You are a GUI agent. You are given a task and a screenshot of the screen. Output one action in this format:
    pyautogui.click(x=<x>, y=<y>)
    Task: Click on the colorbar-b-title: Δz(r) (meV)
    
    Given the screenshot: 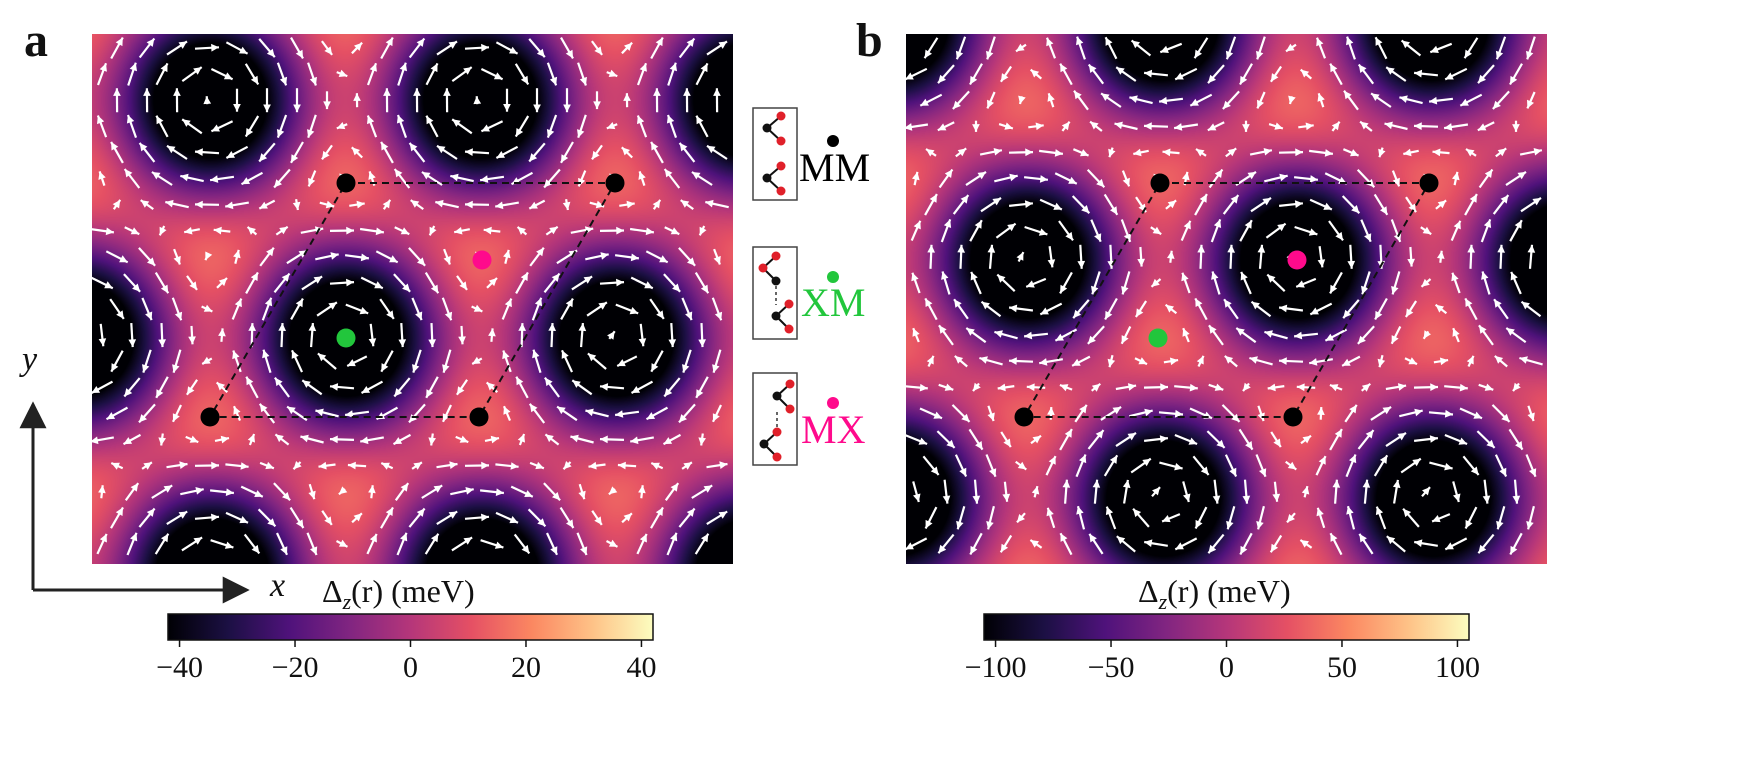 What is the action you would take?
    pyautogui.click(x=1214, y=593)
    